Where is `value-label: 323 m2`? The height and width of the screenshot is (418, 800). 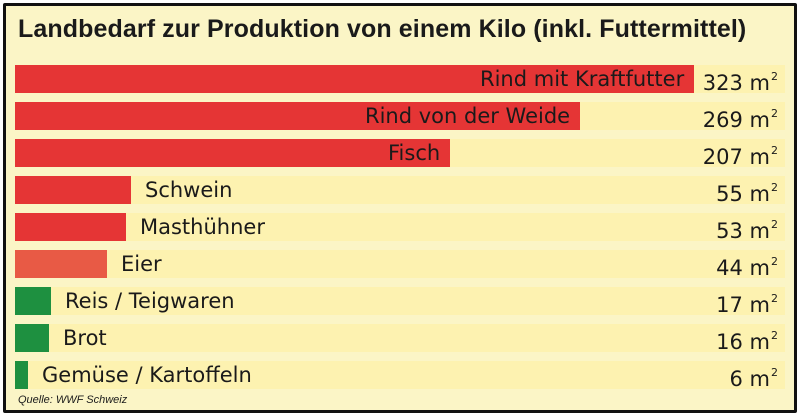
value-label: 323 m2 is located at coordinates (740, 82).